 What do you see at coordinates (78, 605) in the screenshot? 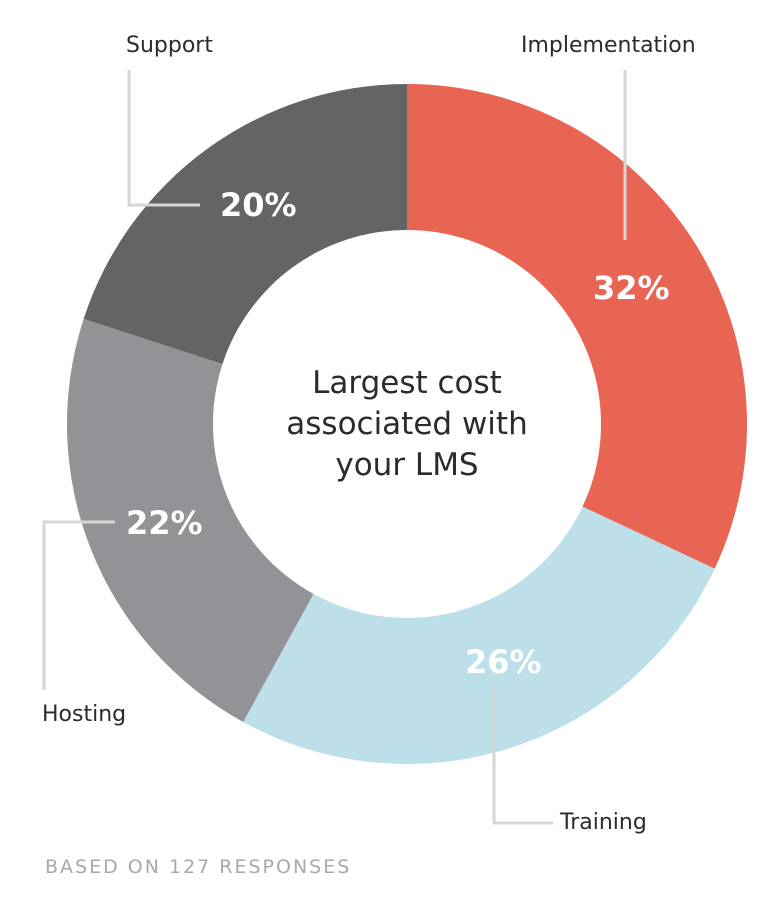
I see `hosting-callout-line` at bounding box center [78, 605].